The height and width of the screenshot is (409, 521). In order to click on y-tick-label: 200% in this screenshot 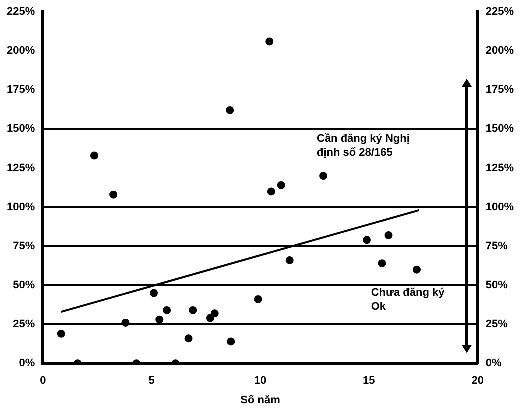, I will do `click(21, 51)`.